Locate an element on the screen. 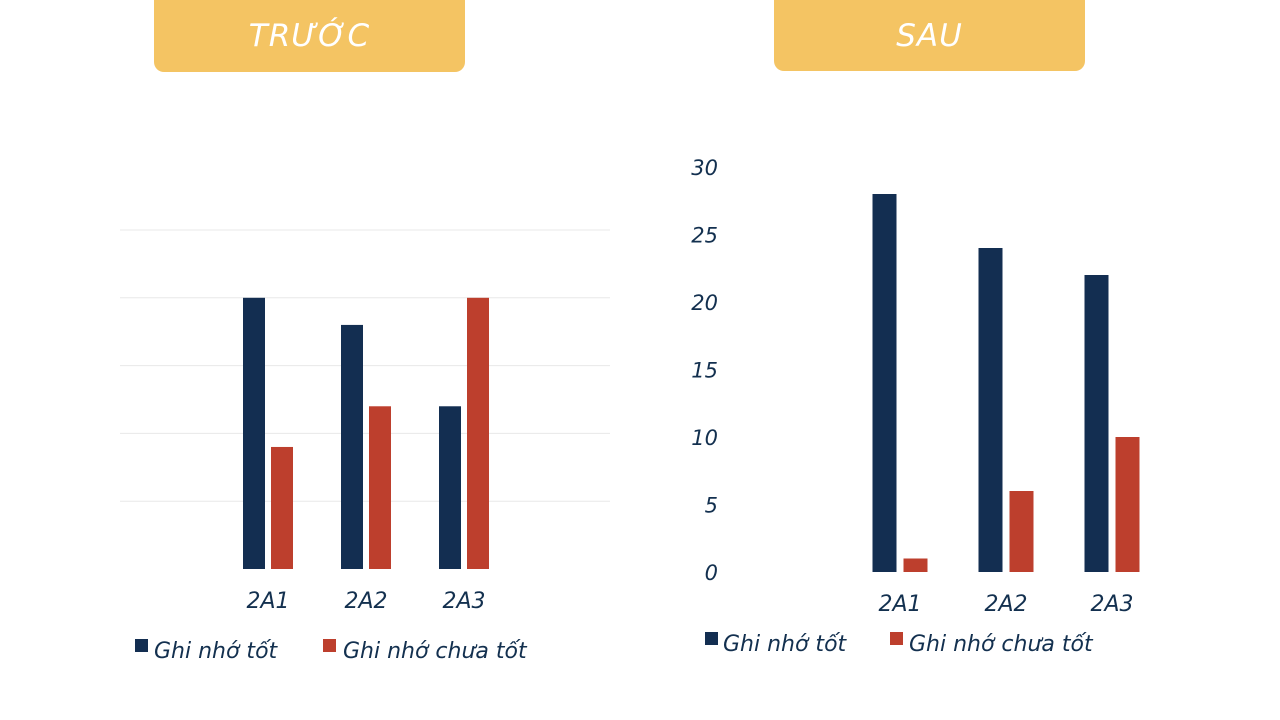 This screenshot has width=1280, height=720. banner-after-title: SAU is located at coordinates (929, 35).